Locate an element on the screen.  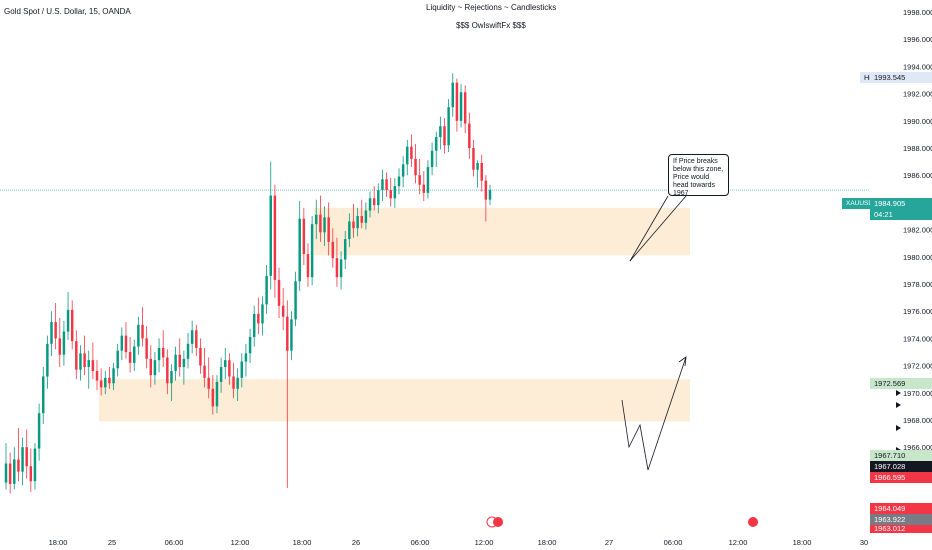
drawing-layer is located at coordinates (654, 333).